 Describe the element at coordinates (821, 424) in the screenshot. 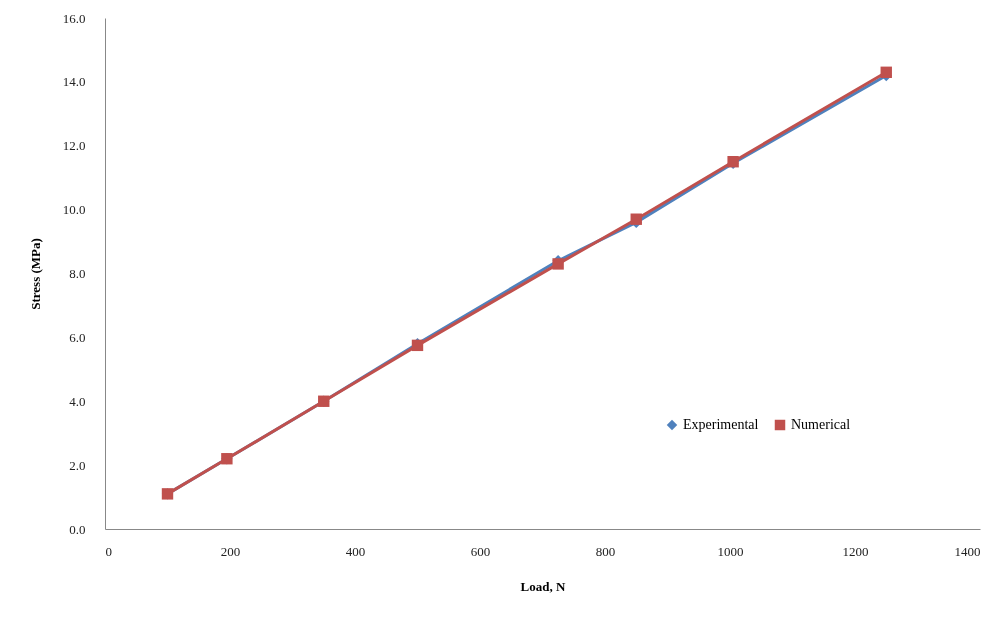

I see `legend-label: Numerical` at that location.